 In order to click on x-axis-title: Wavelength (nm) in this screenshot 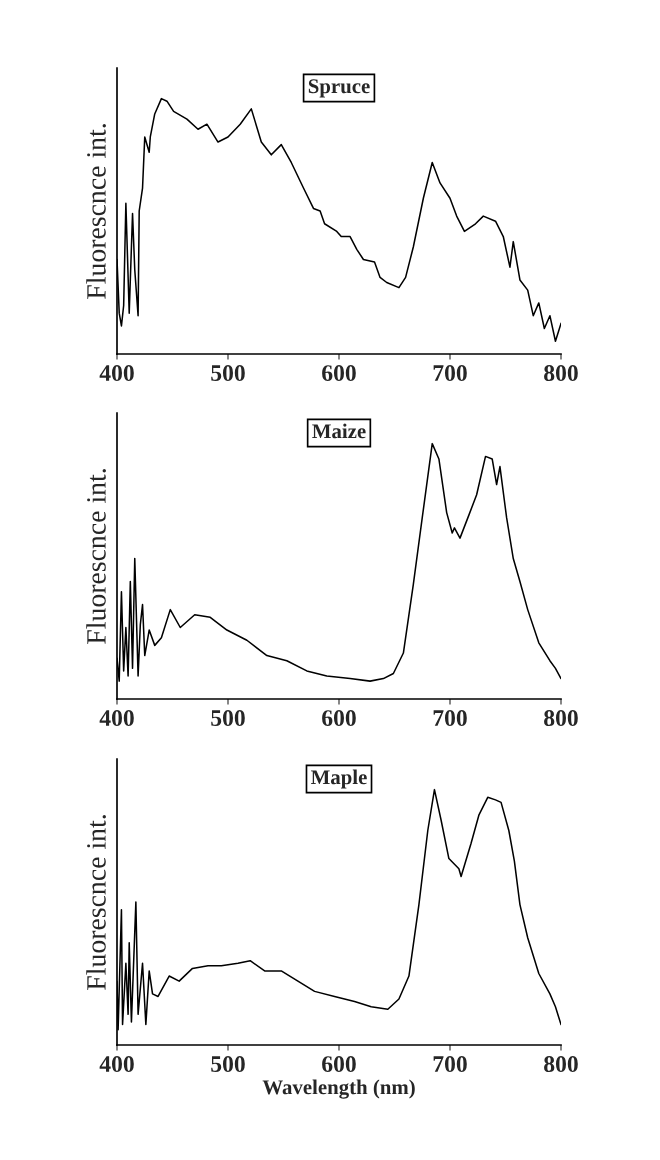, I will do `click(338, 1089)`.